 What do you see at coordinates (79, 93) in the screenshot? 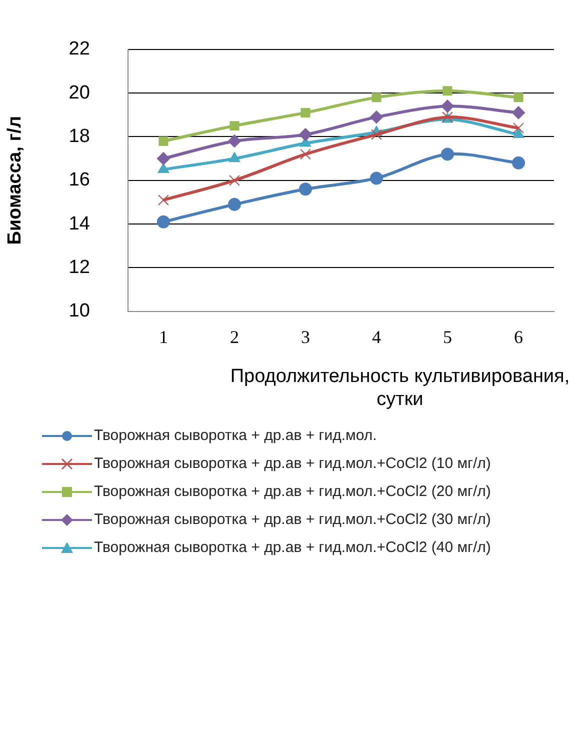
I see `y-tick-label: 20` at bounding box center [79, 93].